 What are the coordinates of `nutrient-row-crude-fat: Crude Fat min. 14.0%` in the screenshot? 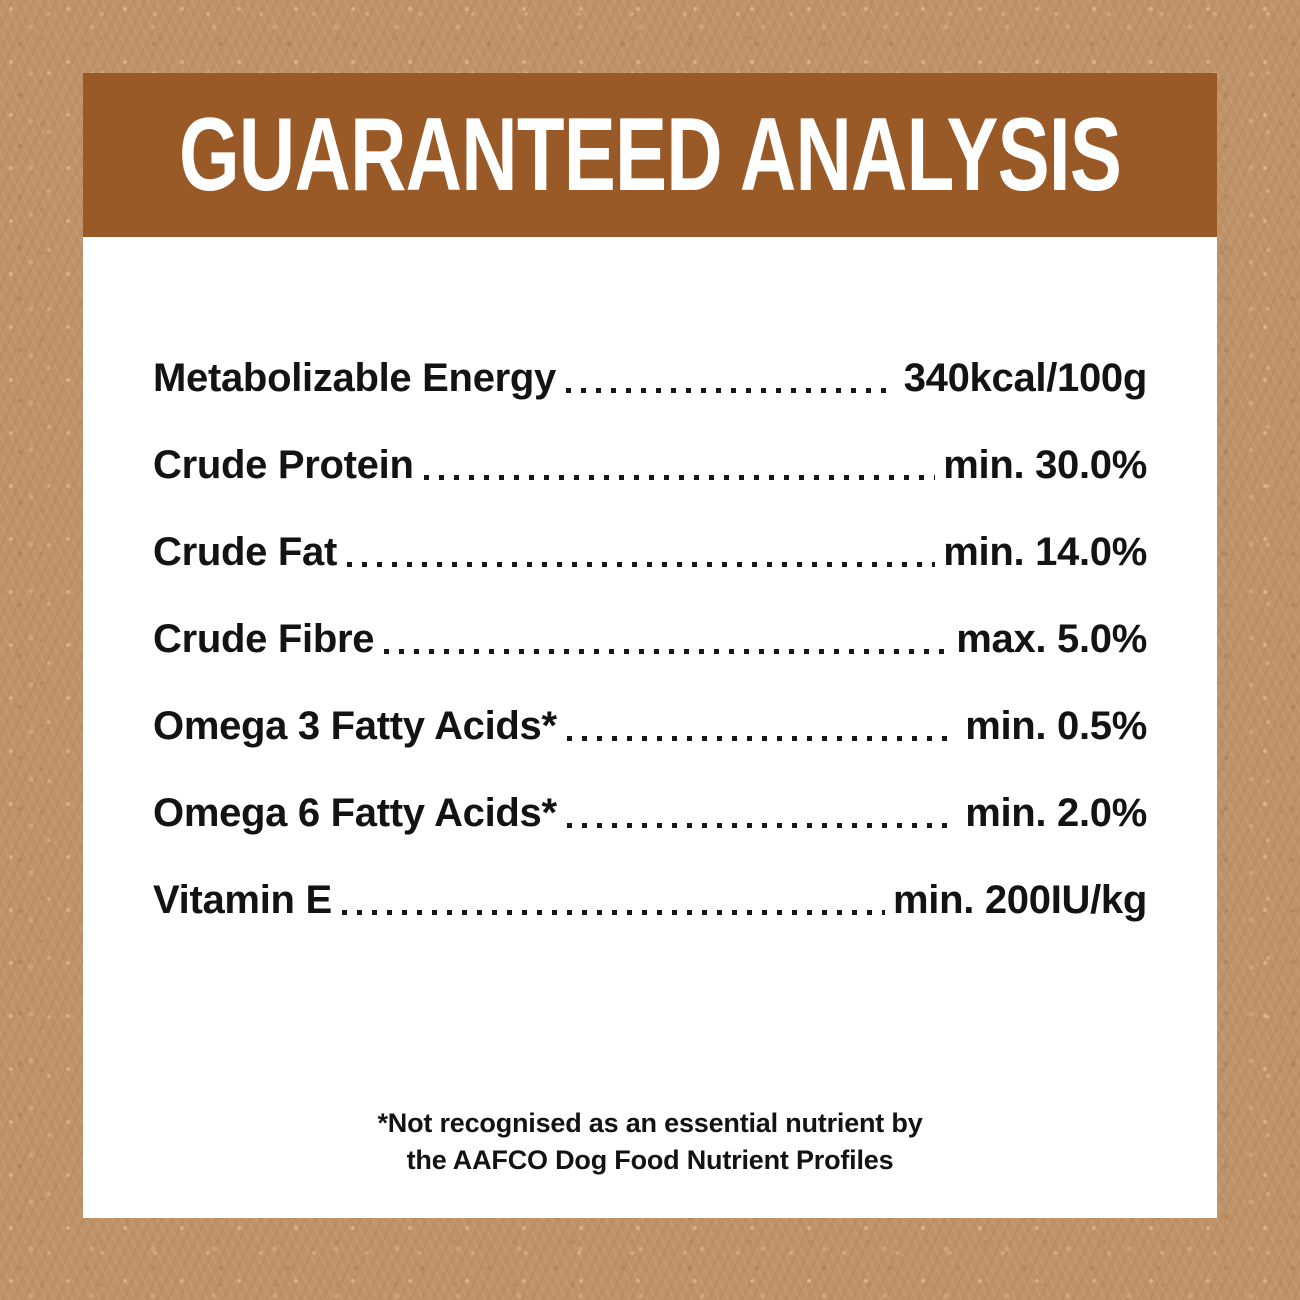 It's located at (650, 552).